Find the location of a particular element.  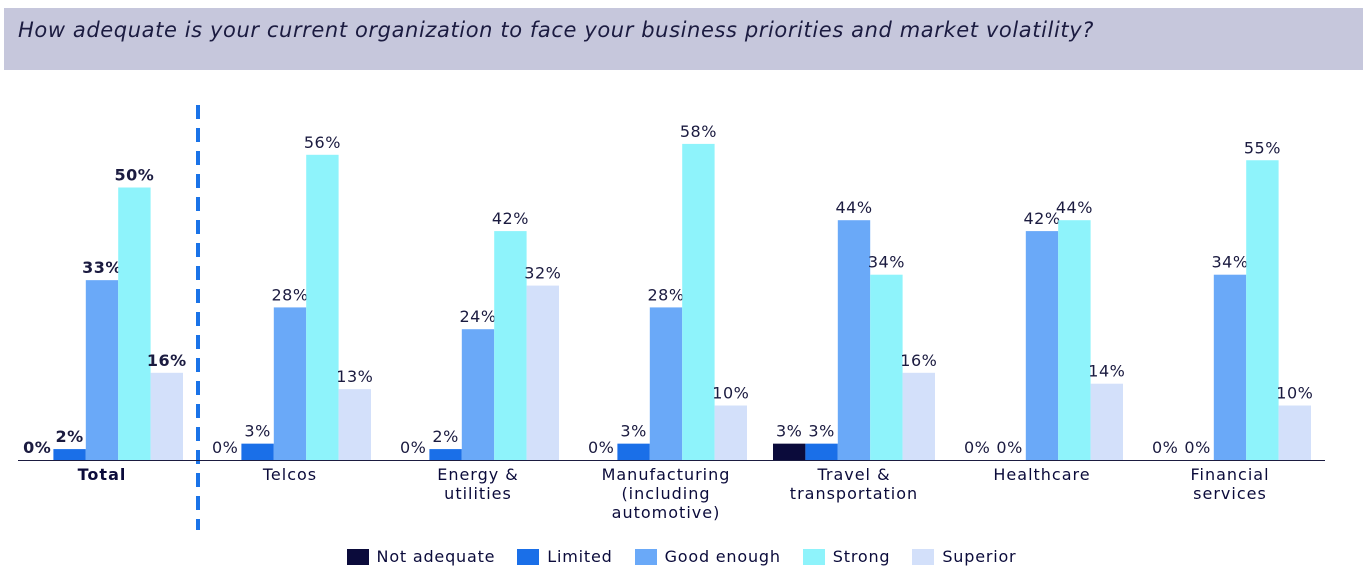

legend-item: Not adequate is located at coordinates (421, 556).